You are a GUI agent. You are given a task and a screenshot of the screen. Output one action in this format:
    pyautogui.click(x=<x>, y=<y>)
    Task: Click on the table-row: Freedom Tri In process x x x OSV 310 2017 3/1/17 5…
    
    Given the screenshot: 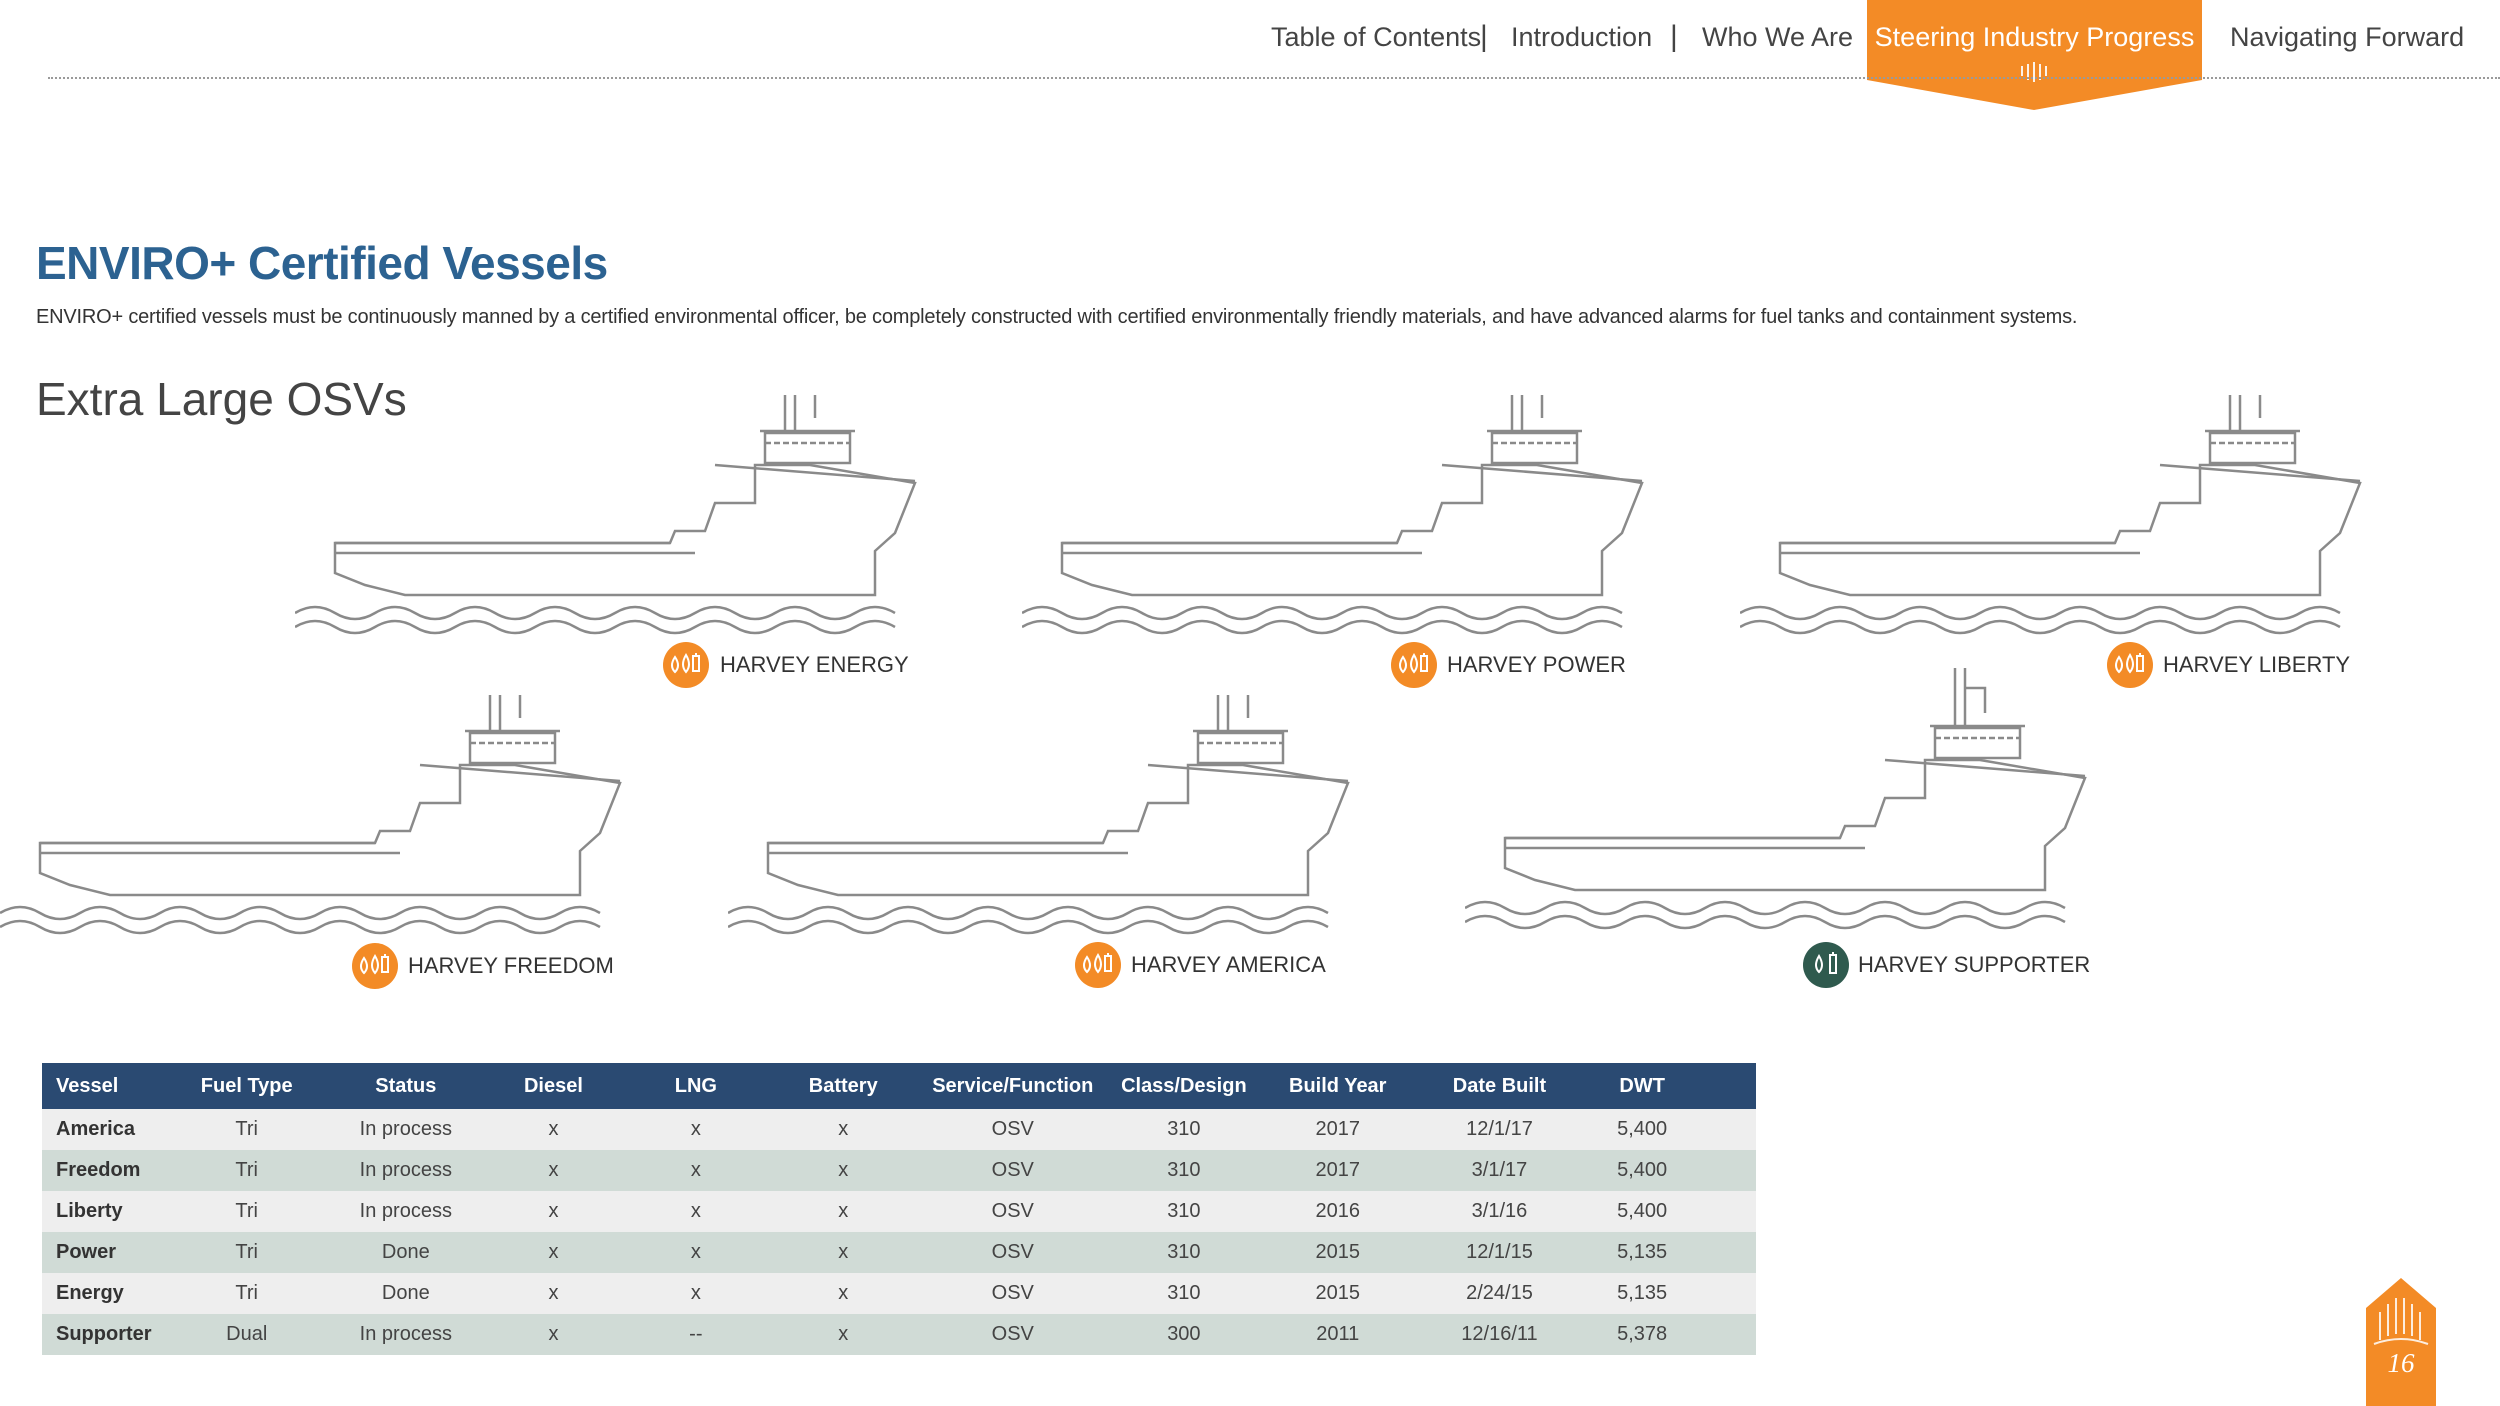 What is the action you would take?
    pyautogui.click(x=899, y=1170)
    